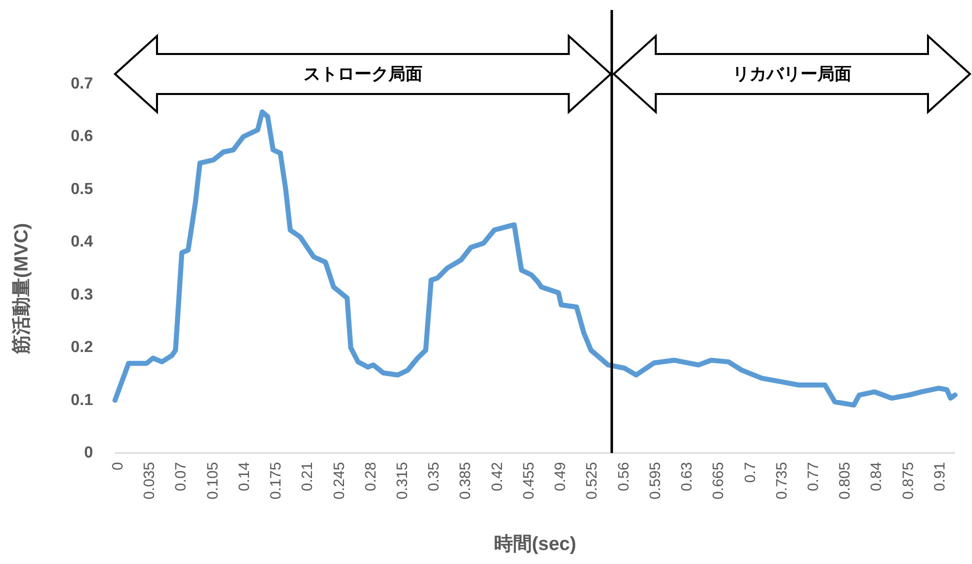  Describe the element at coordinates (82, 400) in the screenshot. I see `y-tick-label: 0.1` at that location.